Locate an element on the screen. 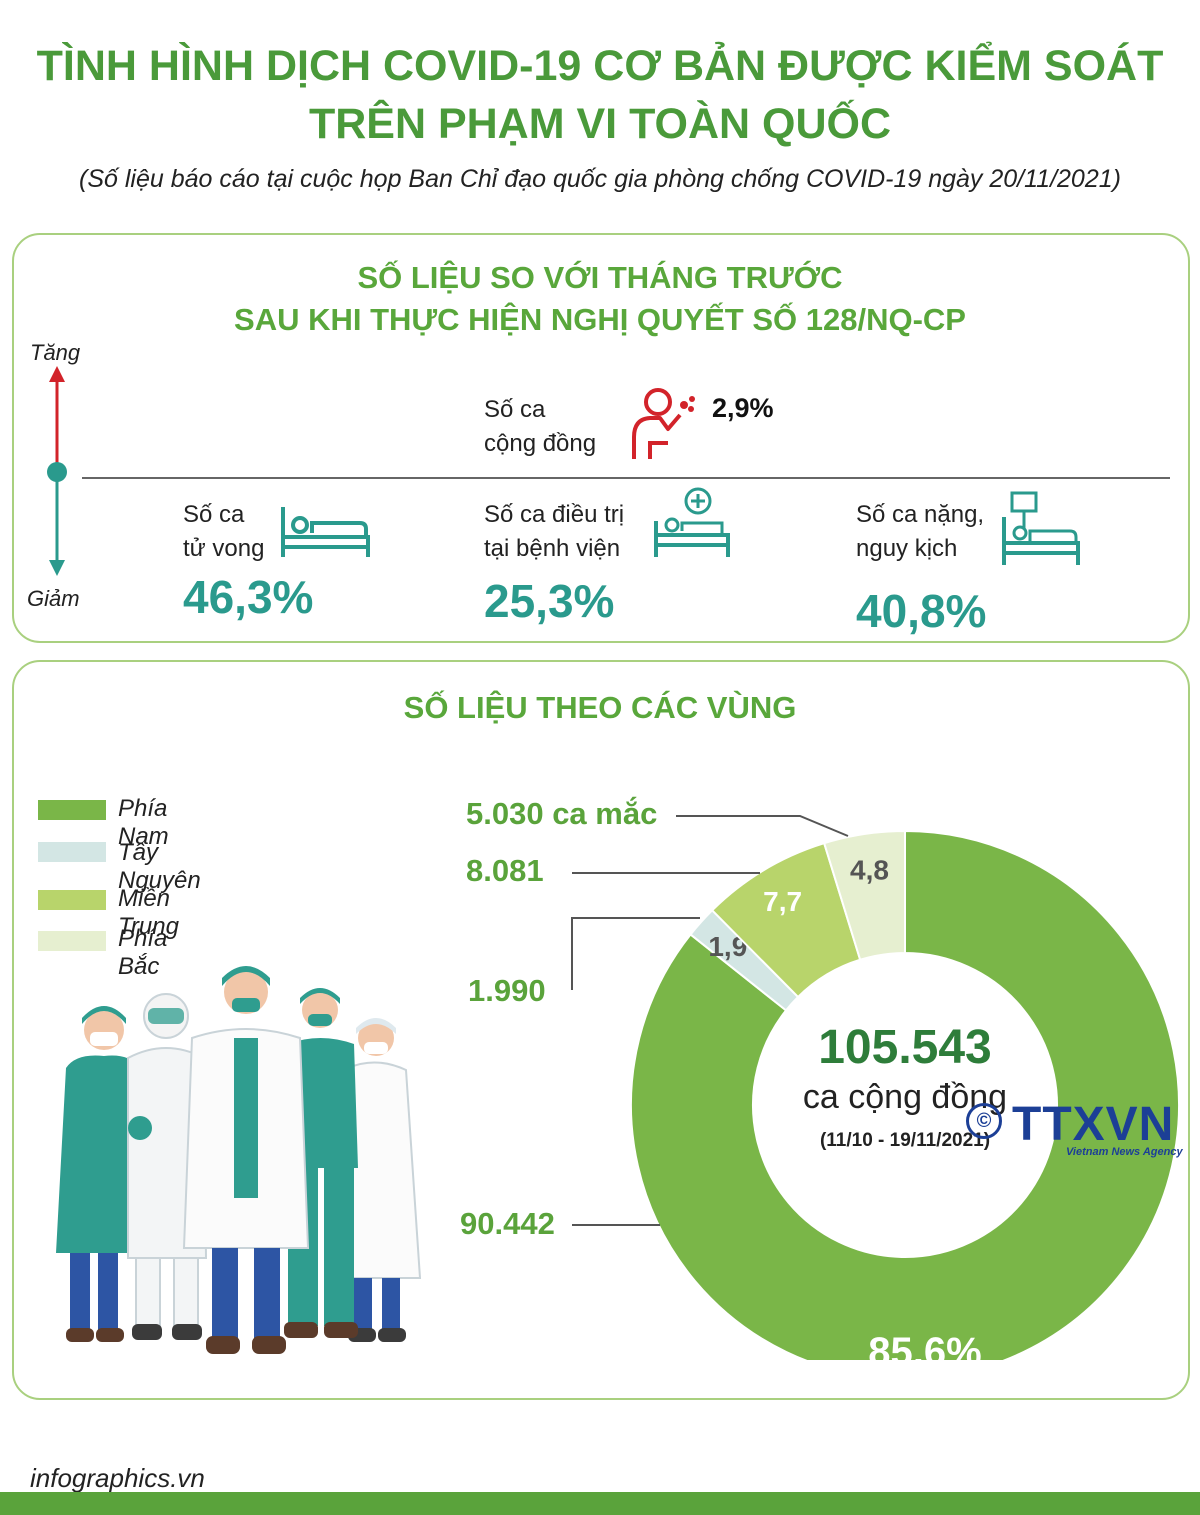 The height and width of the screenshot is (1515, 1200). center-total-label: ca cộng đồng is located at coordinates (905, 1097).